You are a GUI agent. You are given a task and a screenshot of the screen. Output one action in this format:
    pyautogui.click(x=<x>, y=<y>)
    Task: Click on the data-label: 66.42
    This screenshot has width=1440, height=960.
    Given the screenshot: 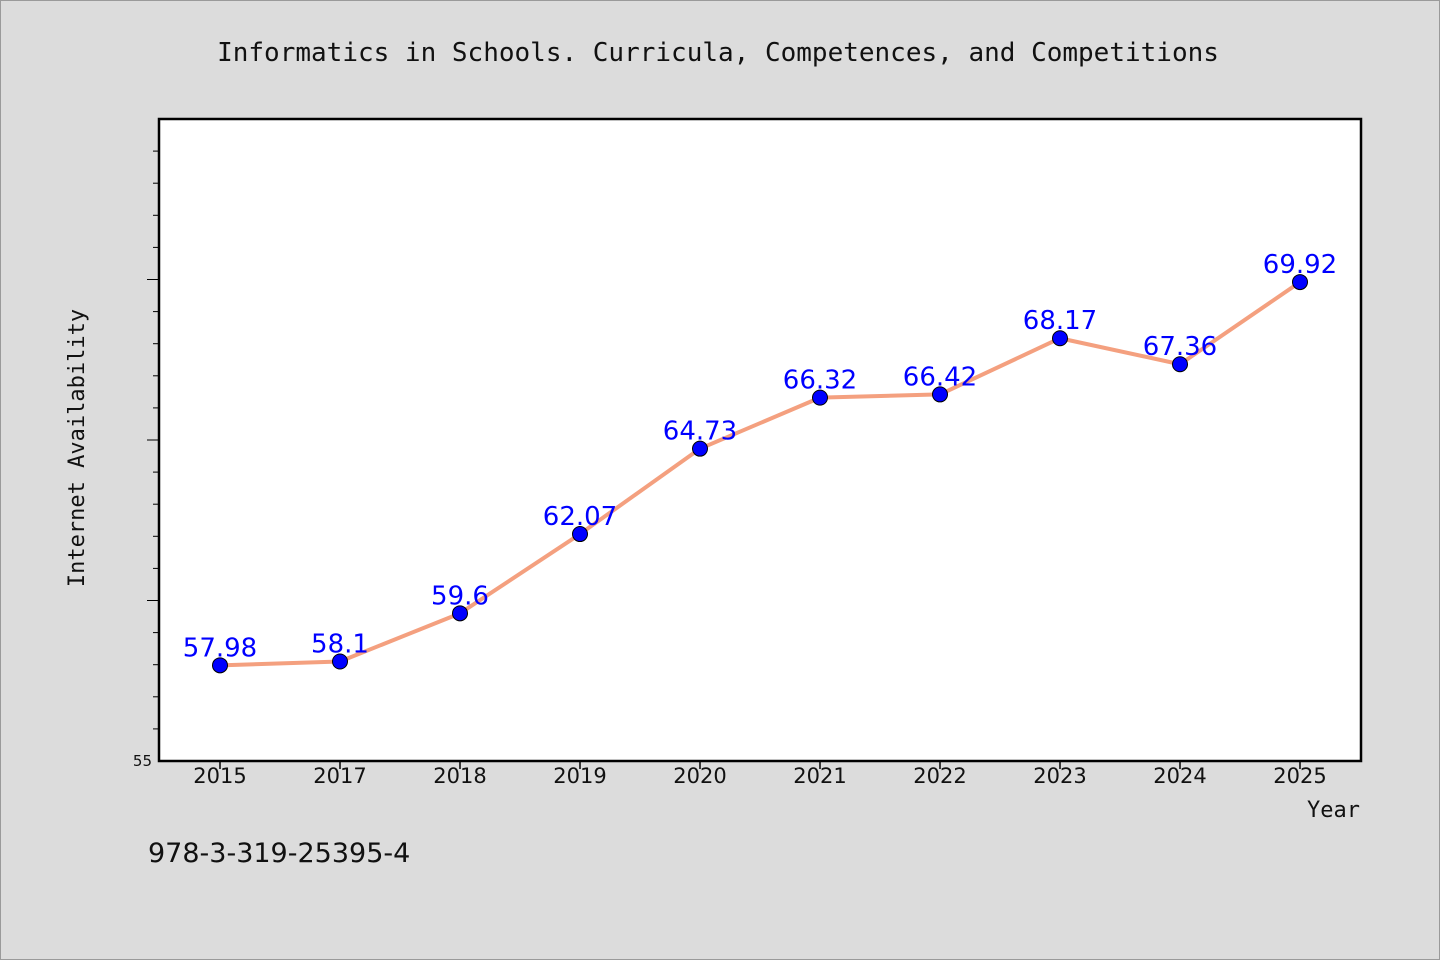 What is the action you would take?
    pyautogui.click(x=940, y=377)
    